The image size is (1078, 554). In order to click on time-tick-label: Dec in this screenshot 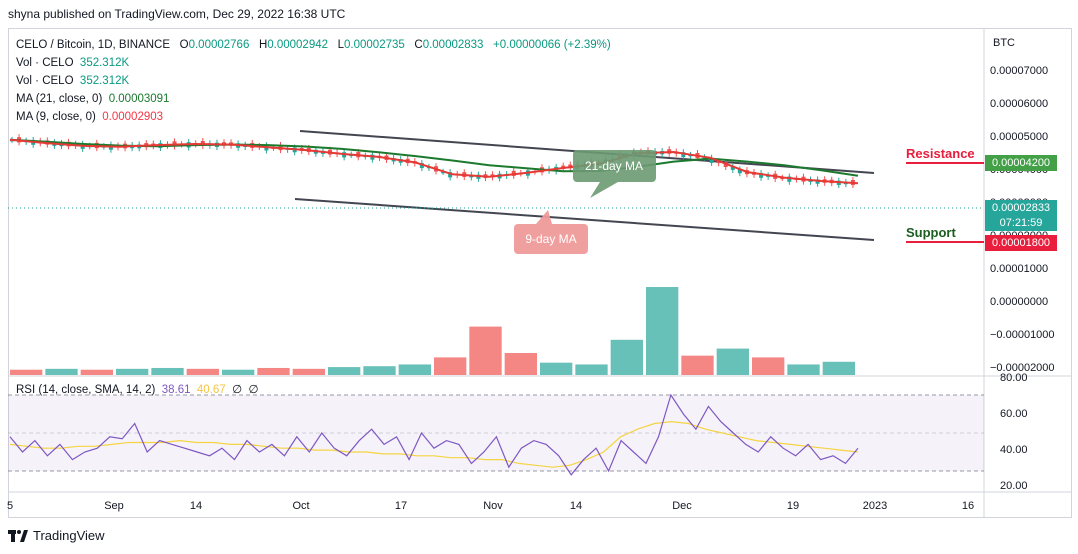, I will do `click(682, 506)`.